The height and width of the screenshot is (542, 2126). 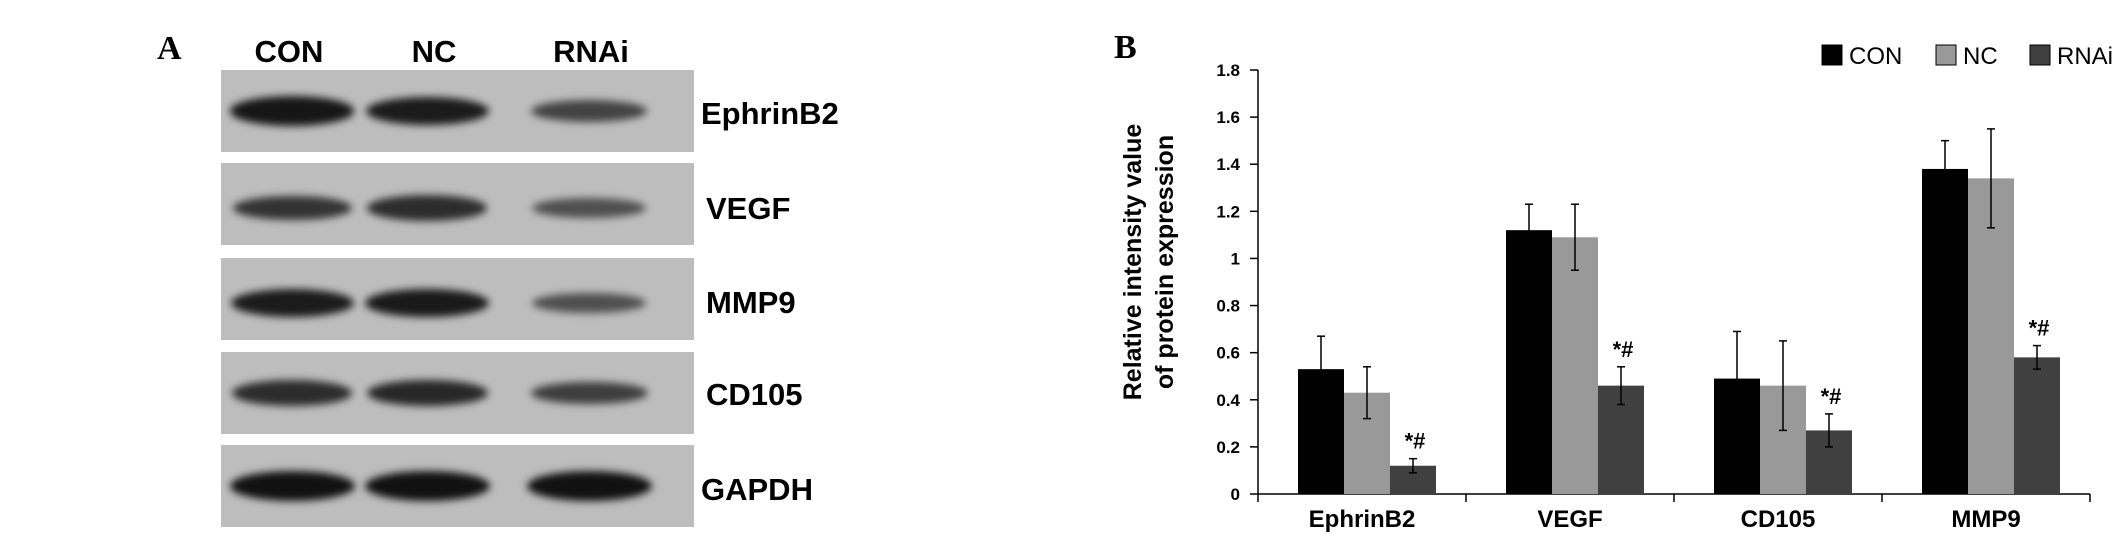 I want to click on band-cd105-rnai, so click(x=589, y=393).